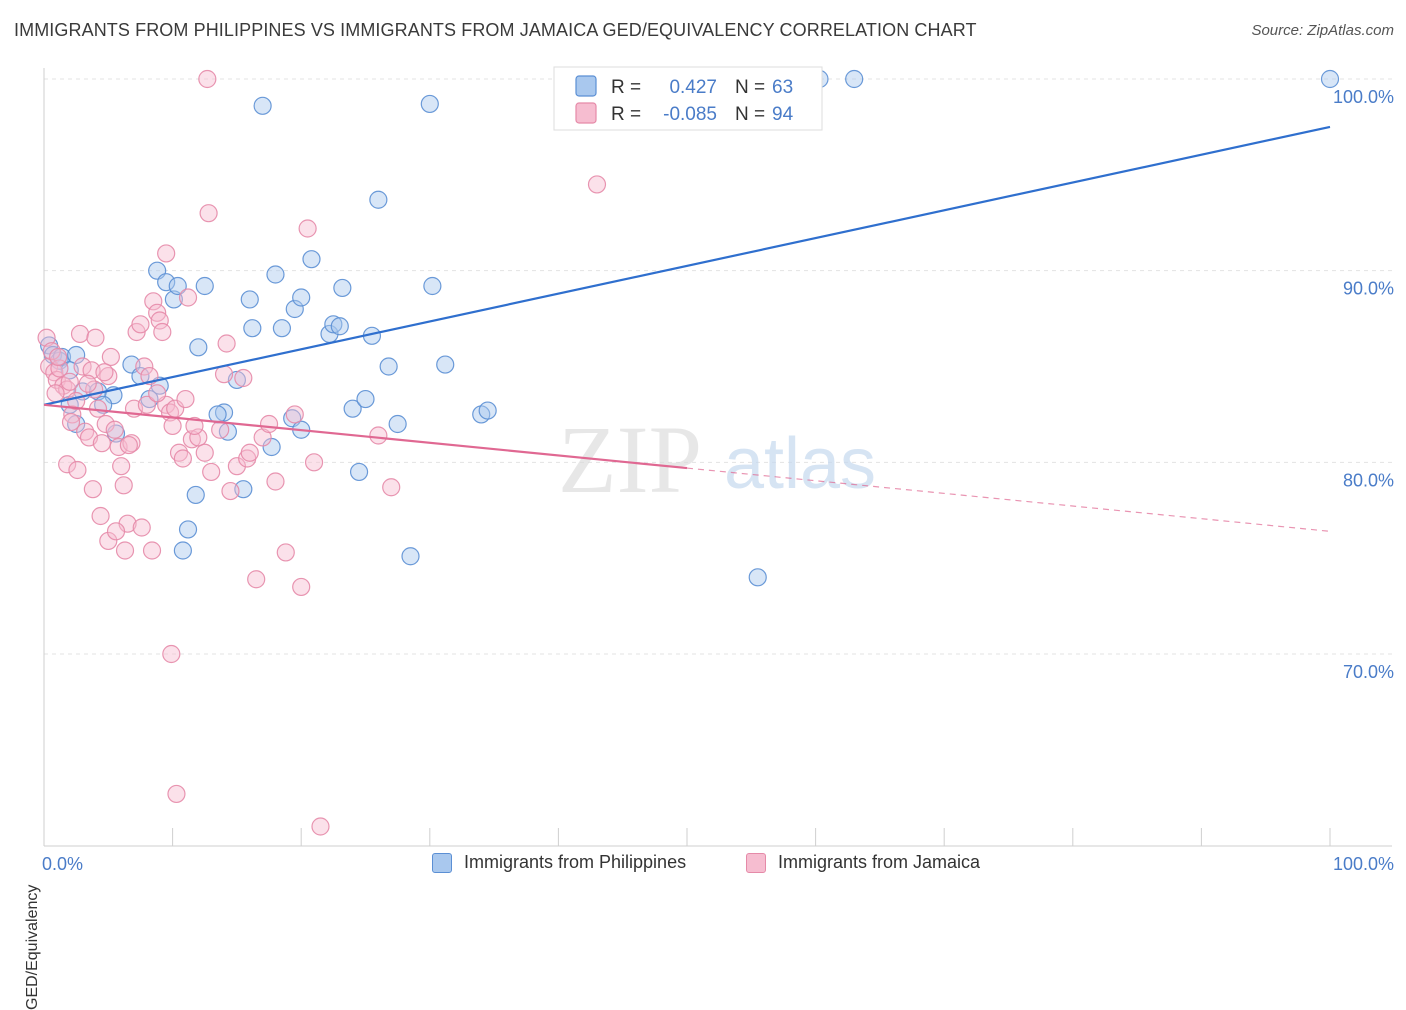 The height and width of the screenshot is (1010, 1406). I want to click on stats-n-value: 63, so click(782, 87).